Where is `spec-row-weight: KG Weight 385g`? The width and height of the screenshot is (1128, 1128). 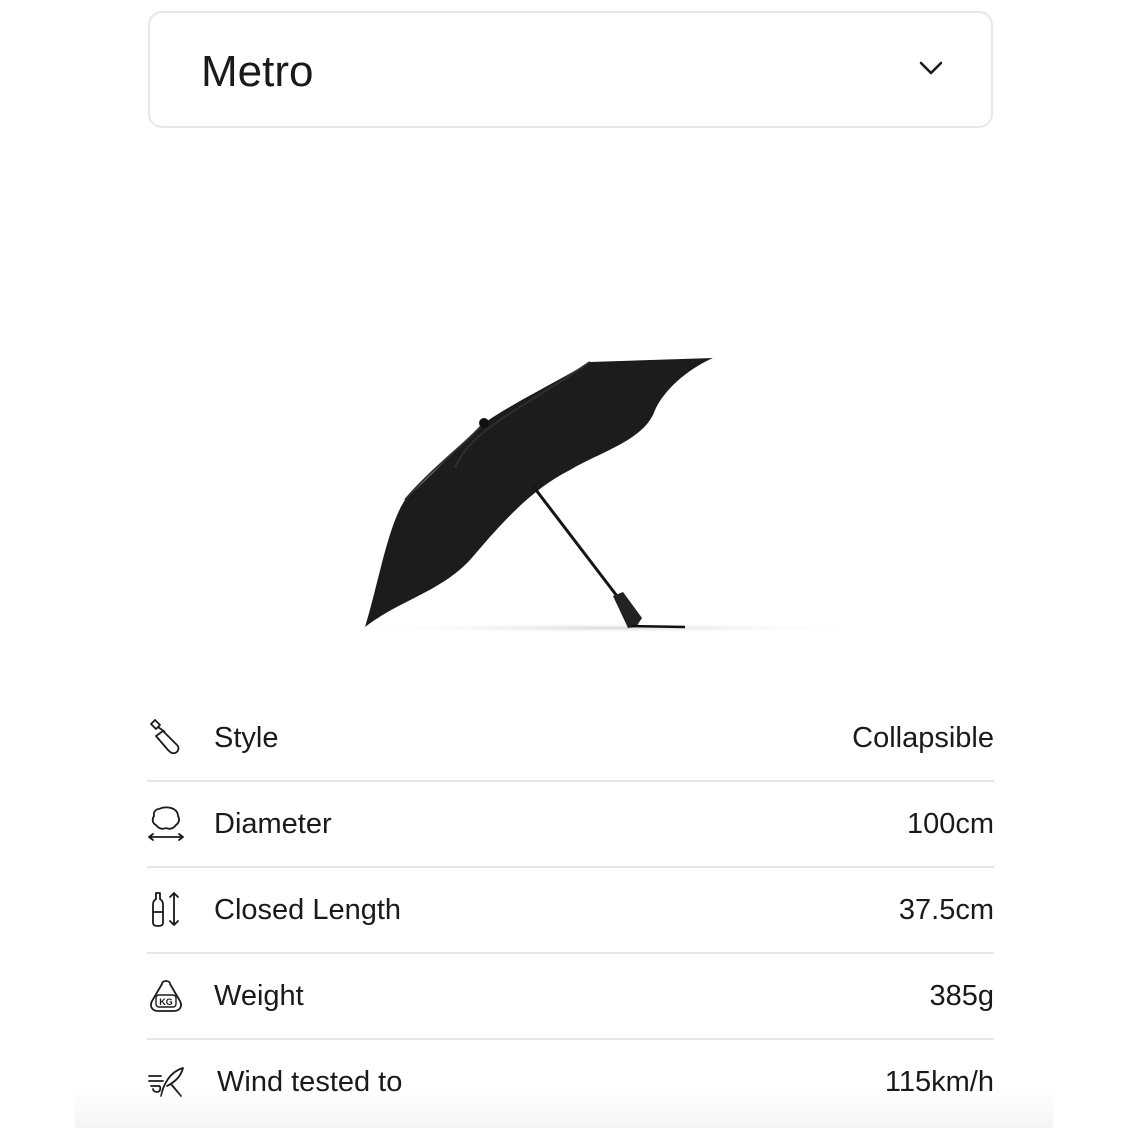
spec-row-weight: KG Weight 385g is located at coordinates (570, 997).